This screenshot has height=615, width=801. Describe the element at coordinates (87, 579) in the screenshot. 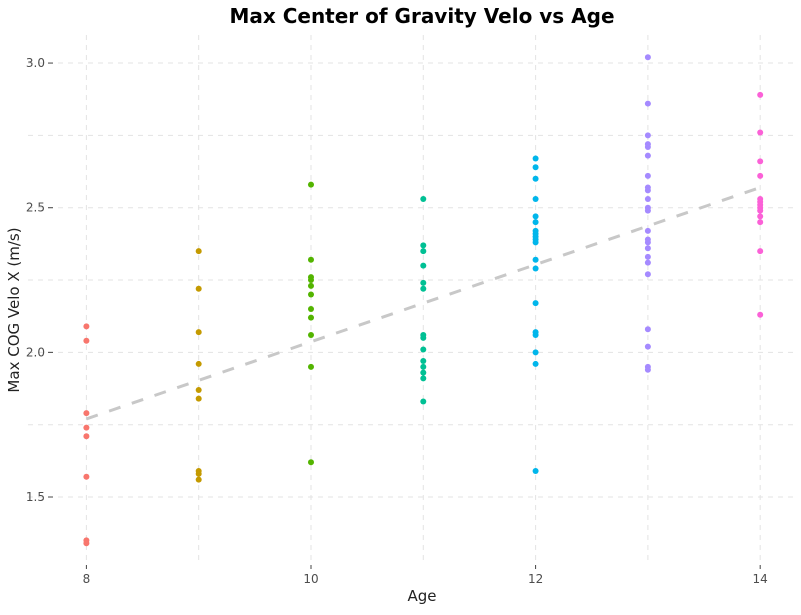

I see `x-tick-label: 8` at that location.